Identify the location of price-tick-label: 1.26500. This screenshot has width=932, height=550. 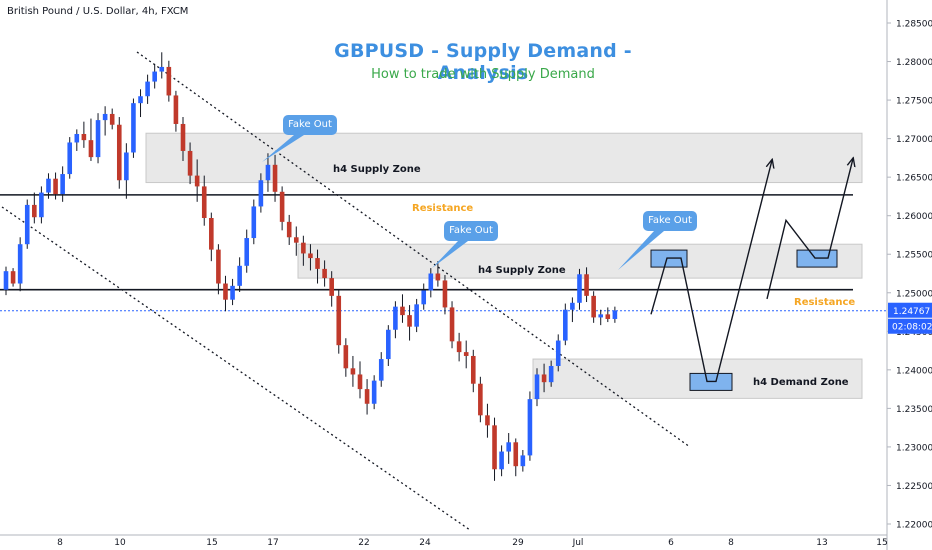
(914, 179).